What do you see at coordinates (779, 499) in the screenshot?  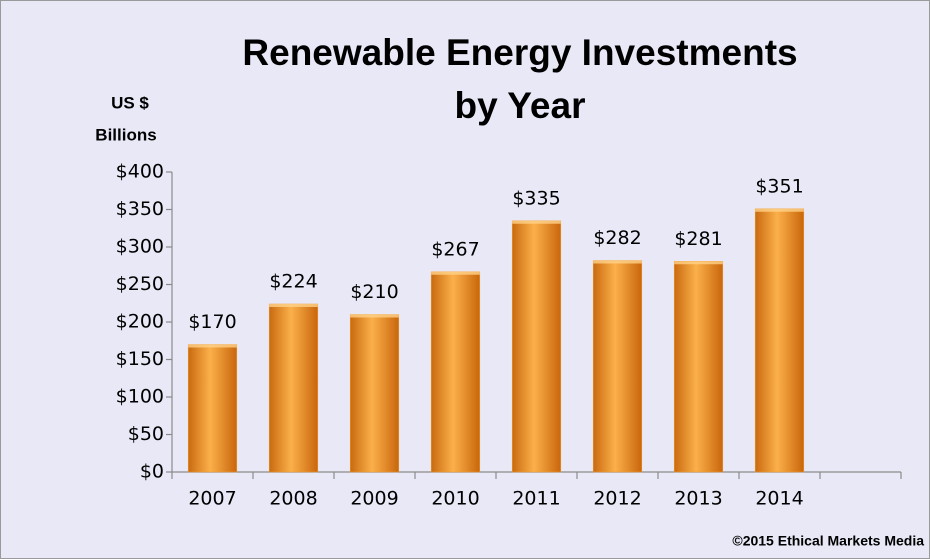 I see `x-tick-label: 2014` at bounding box center [779, 499].